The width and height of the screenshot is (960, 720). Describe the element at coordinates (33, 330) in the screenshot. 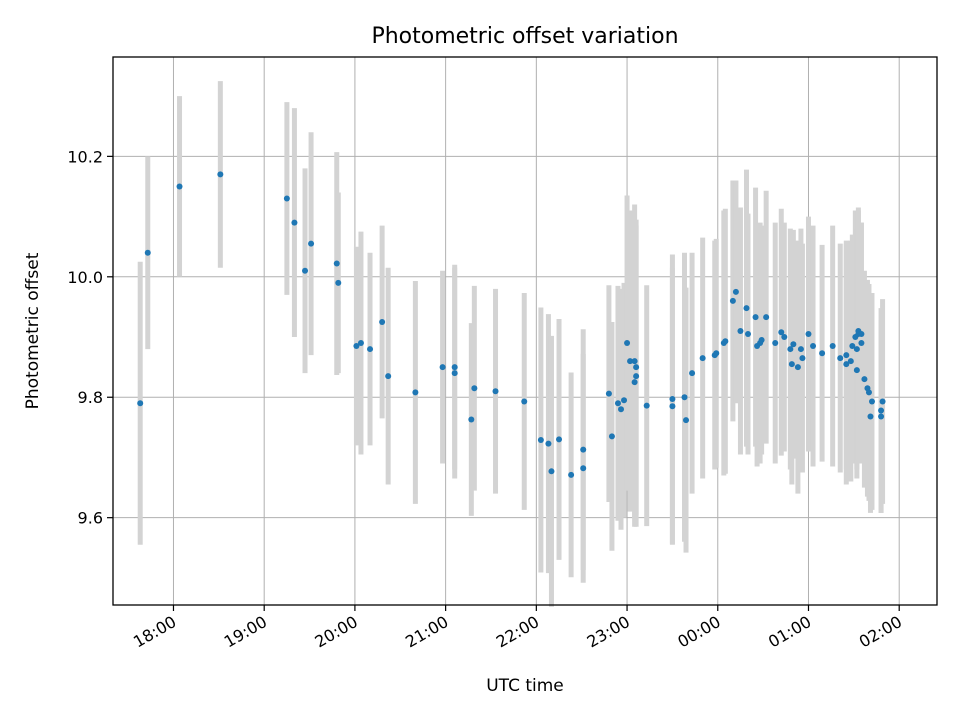

I see `y-axis-label: Photometric offset` at that location.